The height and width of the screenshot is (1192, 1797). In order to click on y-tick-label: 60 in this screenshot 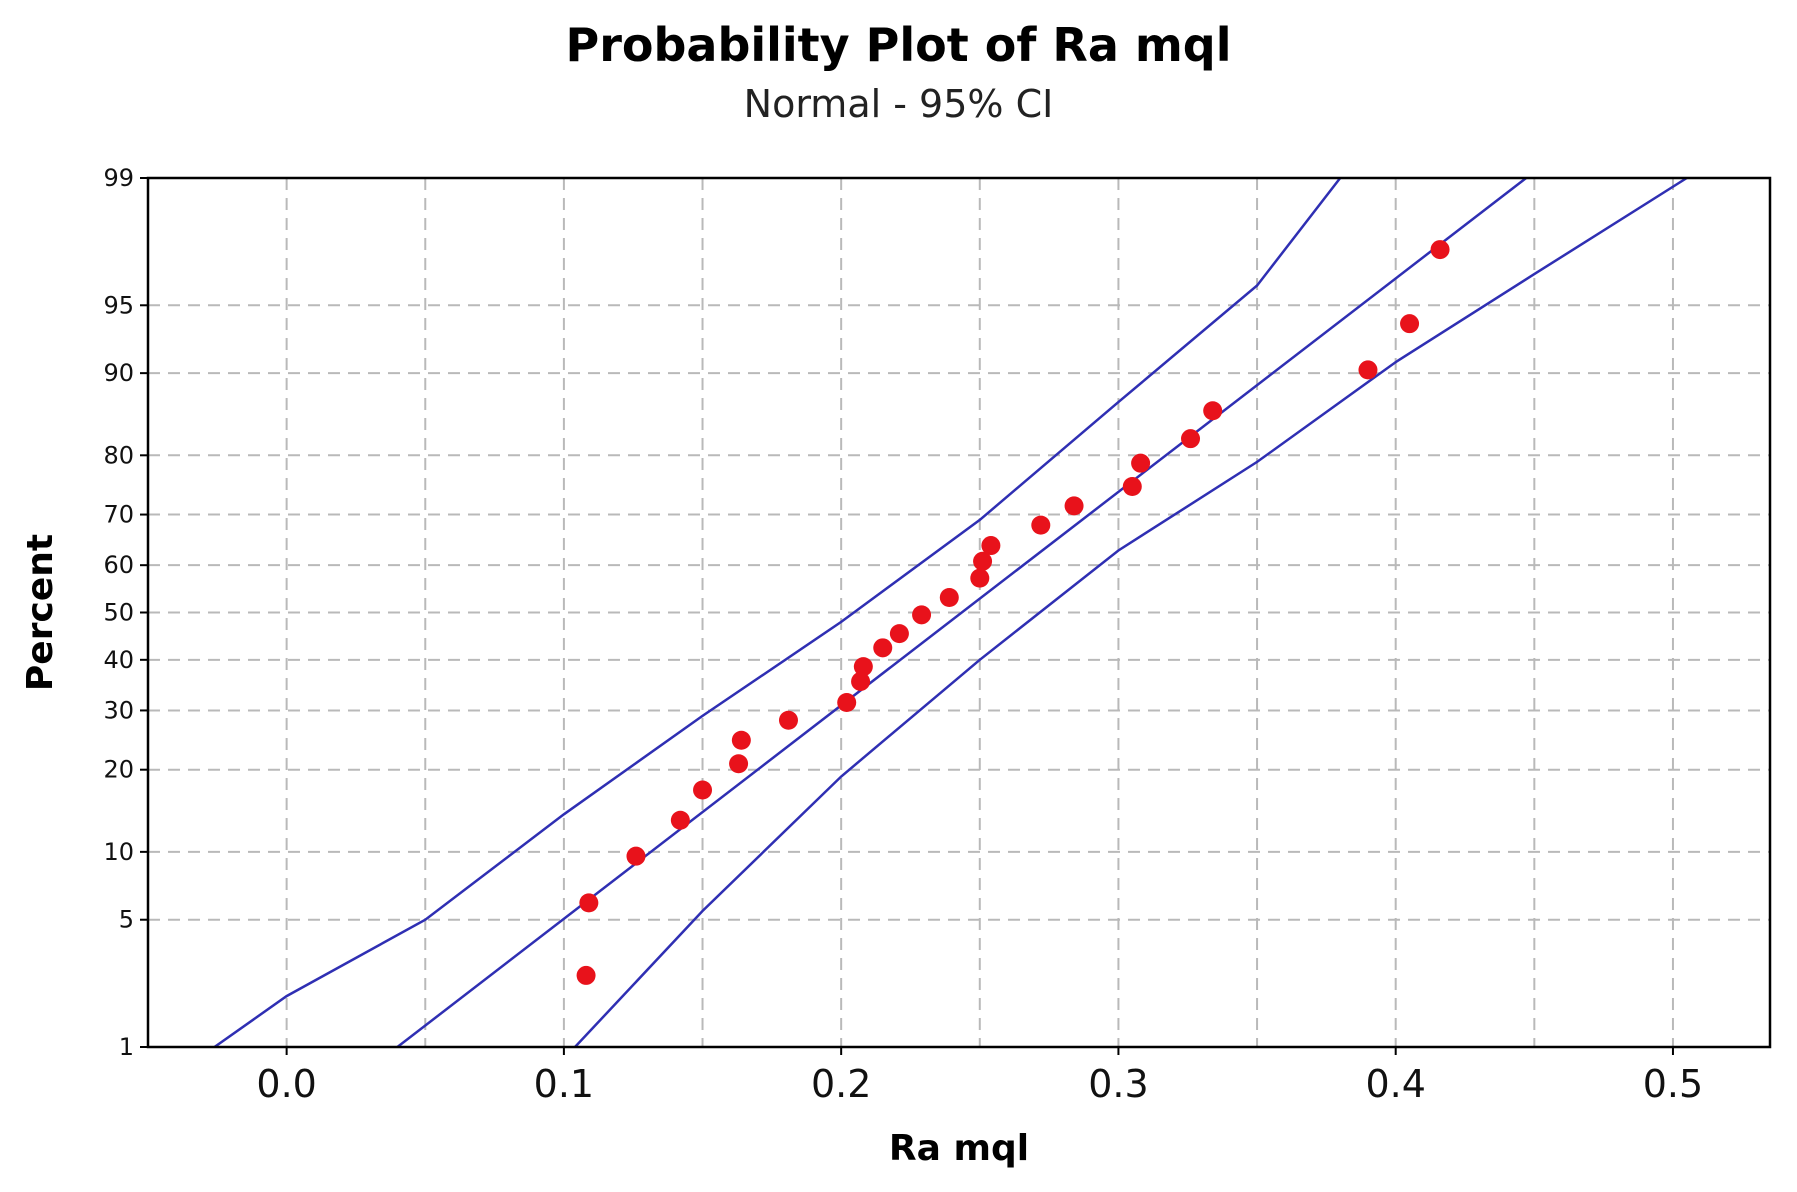, I will do `click(118, 565)`.